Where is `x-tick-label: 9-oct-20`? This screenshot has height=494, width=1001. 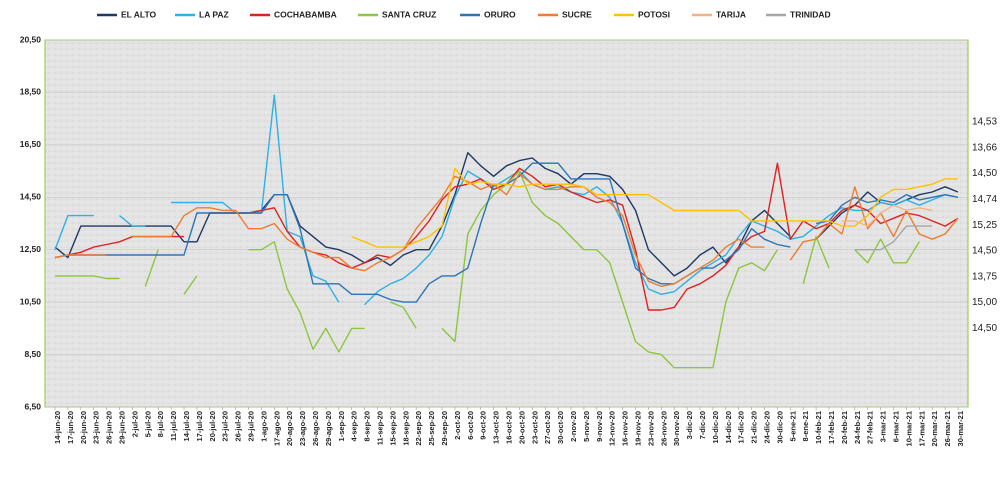
x-tick-label: 9-oct-20 is located at coordinates (483, 425).